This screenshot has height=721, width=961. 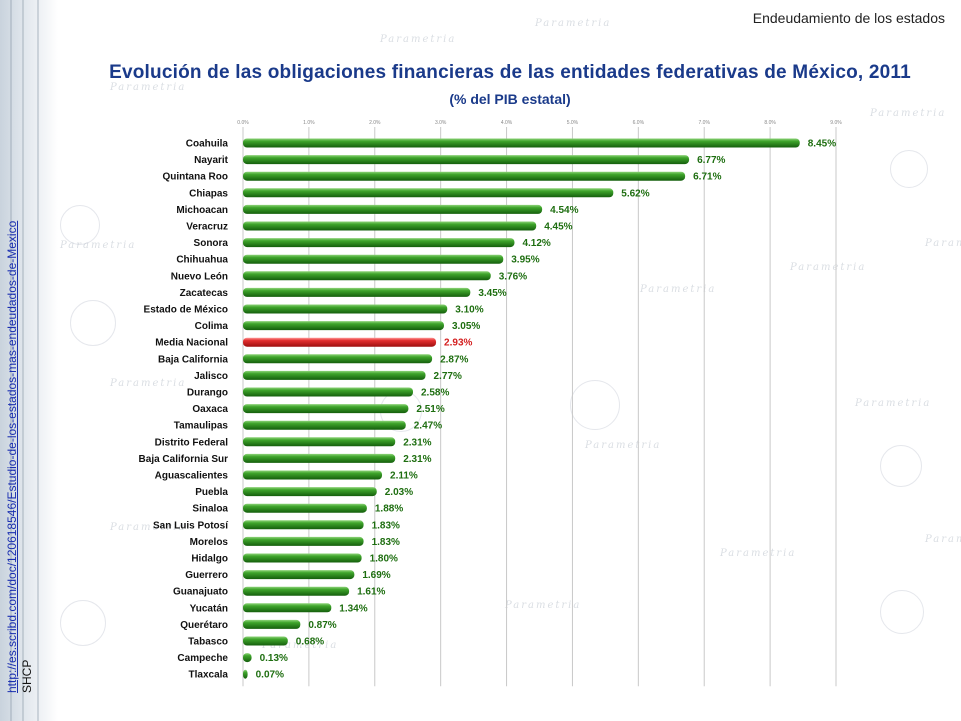 What do you see at coordinates (376, 575) in the screenshot?
I see `value-label: 1.69%` at bounding box center [376, 575].